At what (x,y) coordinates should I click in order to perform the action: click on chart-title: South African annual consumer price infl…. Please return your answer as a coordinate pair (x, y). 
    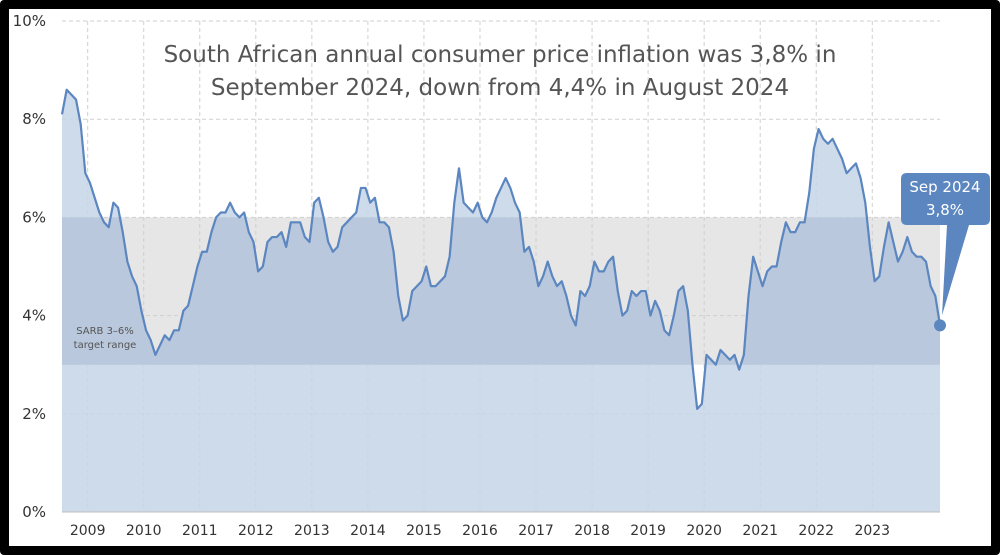
    Looking at the image, I should click on (500, 71).